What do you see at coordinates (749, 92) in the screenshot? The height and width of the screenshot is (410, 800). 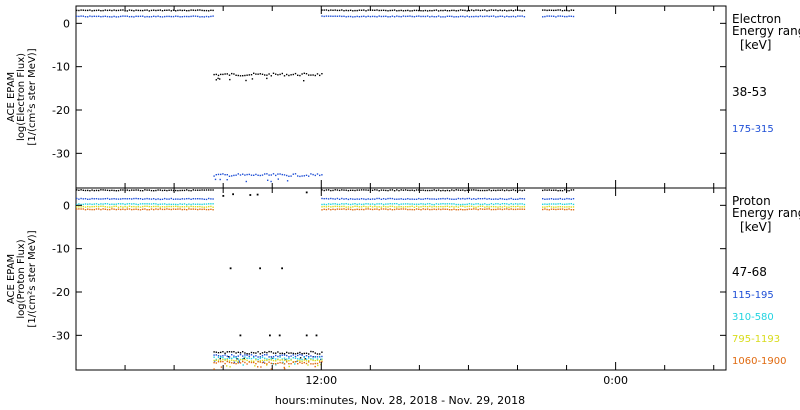 I see `electron-legend-entry: 38-53` at bounding box center [749, 92].